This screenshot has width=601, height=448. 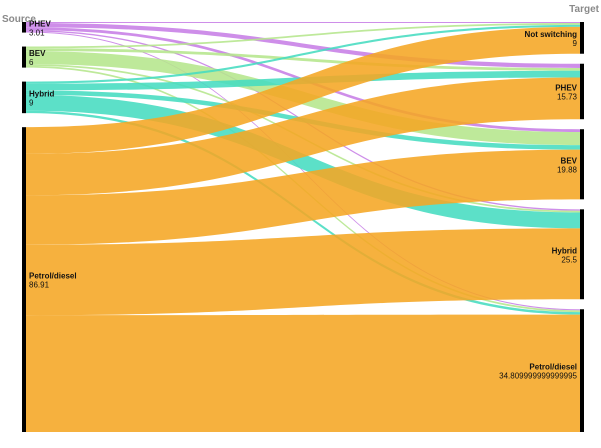 What do you see at coordinates (567, 96) in the screenshot?
I see `target-value-phev: 15.73` at bounding box center [567, 96].